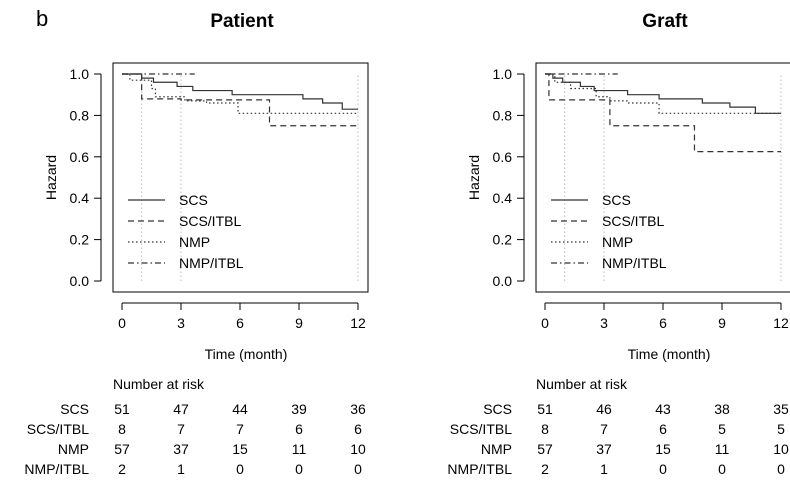 The height and width of the screenshot is (485, 790). What do you see at coordinates (242, 21) in the screenshot?
I see `chart-title: Patient` at bounding box center [242, 21].